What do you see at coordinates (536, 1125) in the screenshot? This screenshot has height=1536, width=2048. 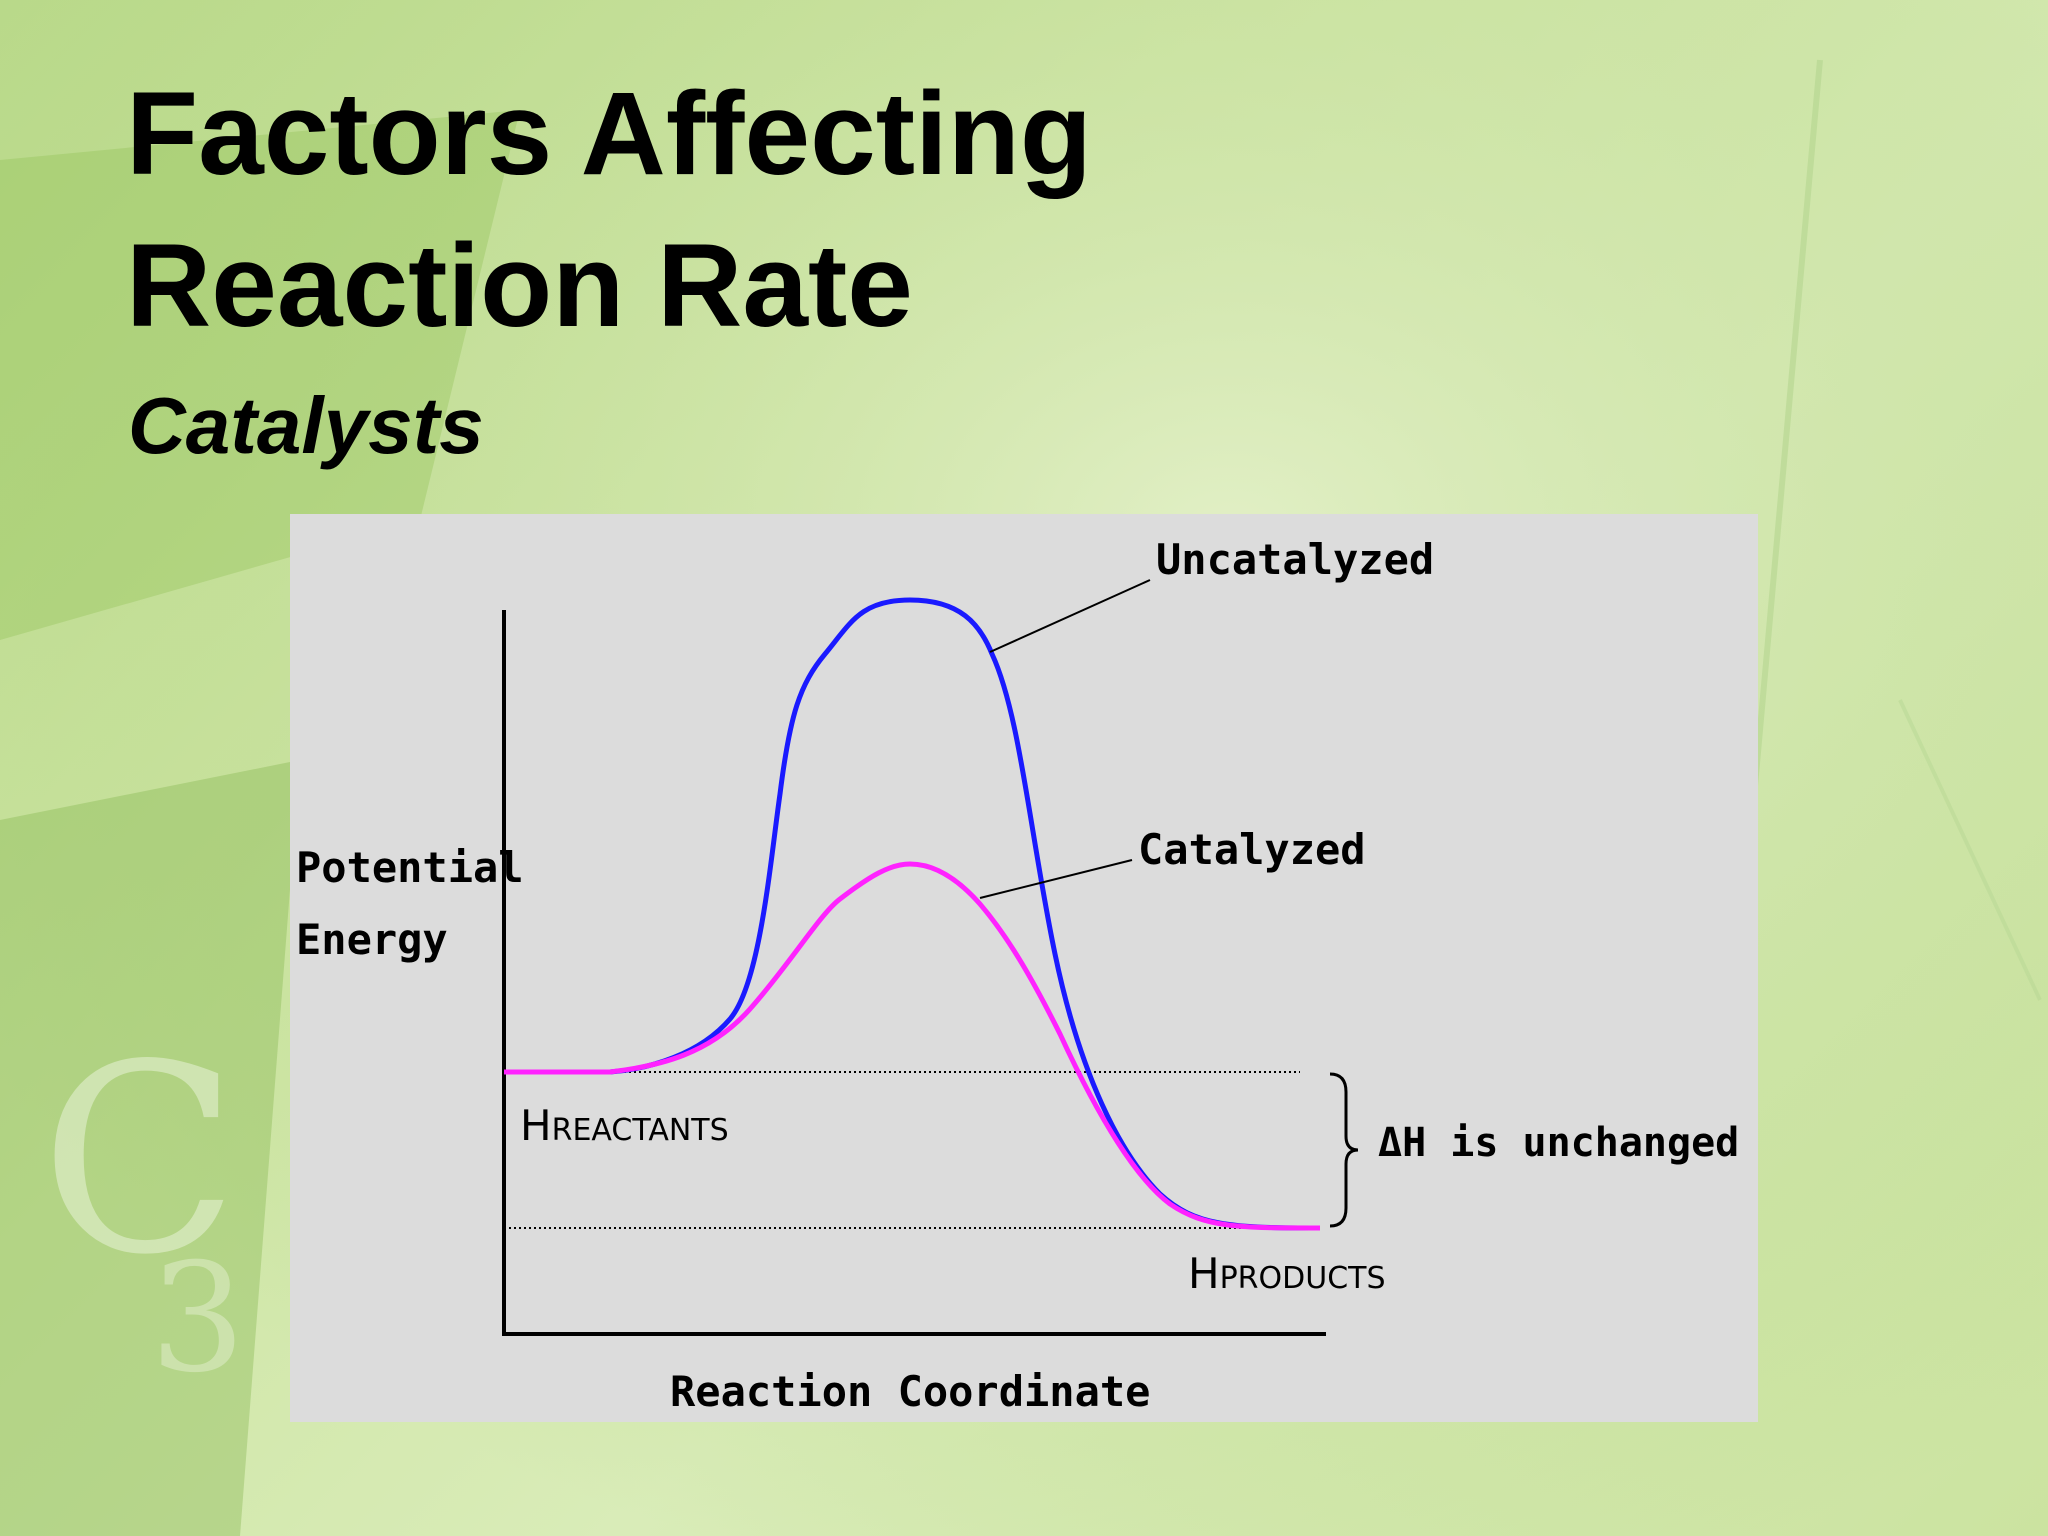 I see `h-reactants-main: H` at bounding box center [536, 1125].